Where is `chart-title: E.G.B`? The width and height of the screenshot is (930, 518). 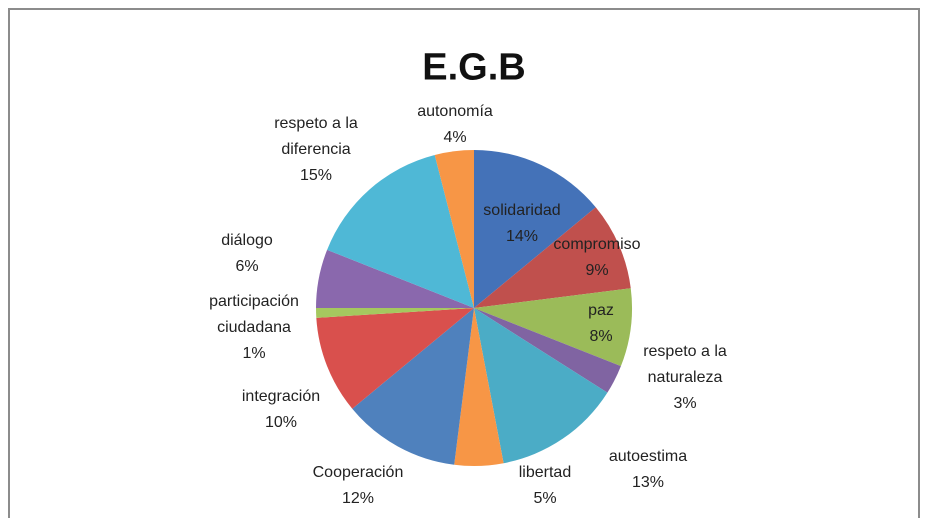
chart-title: E.G.B is located at coordinates (474, 67).